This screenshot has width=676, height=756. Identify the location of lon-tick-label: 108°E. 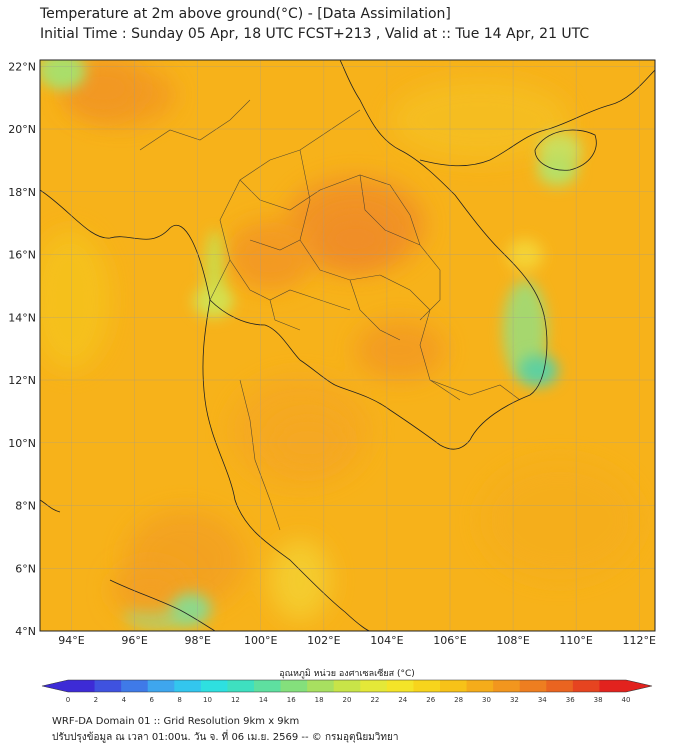
(512, 640).